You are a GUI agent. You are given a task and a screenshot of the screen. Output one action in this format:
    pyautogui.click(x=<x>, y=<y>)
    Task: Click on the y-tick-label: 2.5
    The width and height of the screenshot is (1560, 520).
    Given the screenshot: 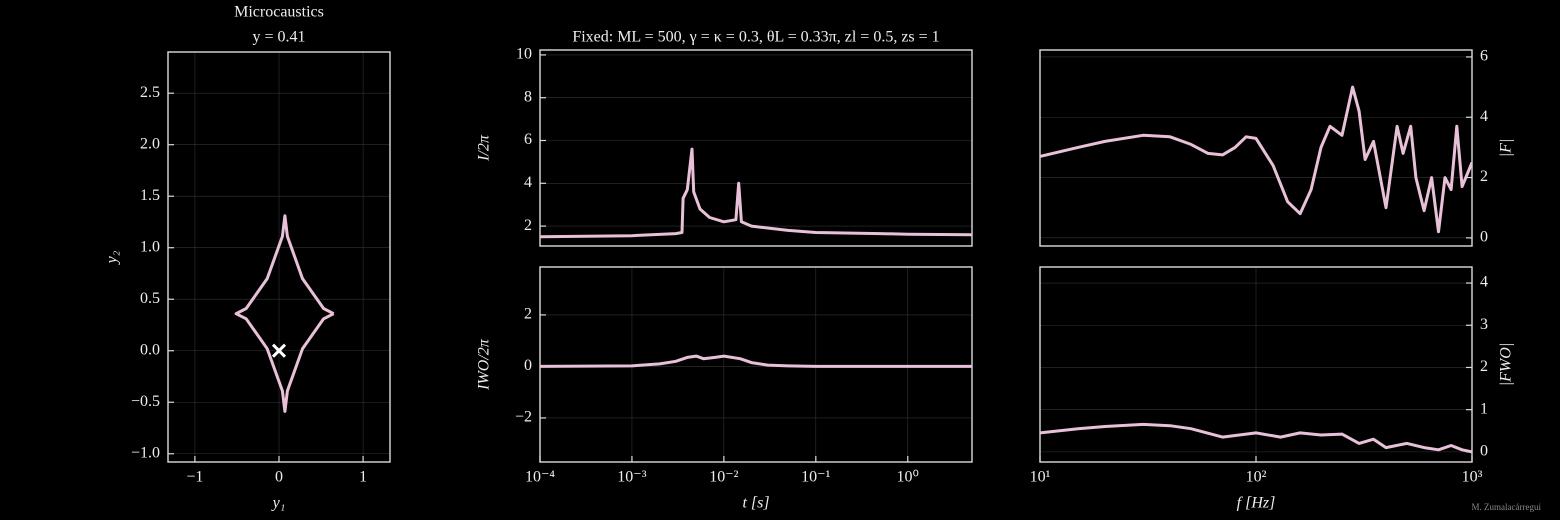 What is the action you would take?
    pyautogui.click(x=150, y=92)
    